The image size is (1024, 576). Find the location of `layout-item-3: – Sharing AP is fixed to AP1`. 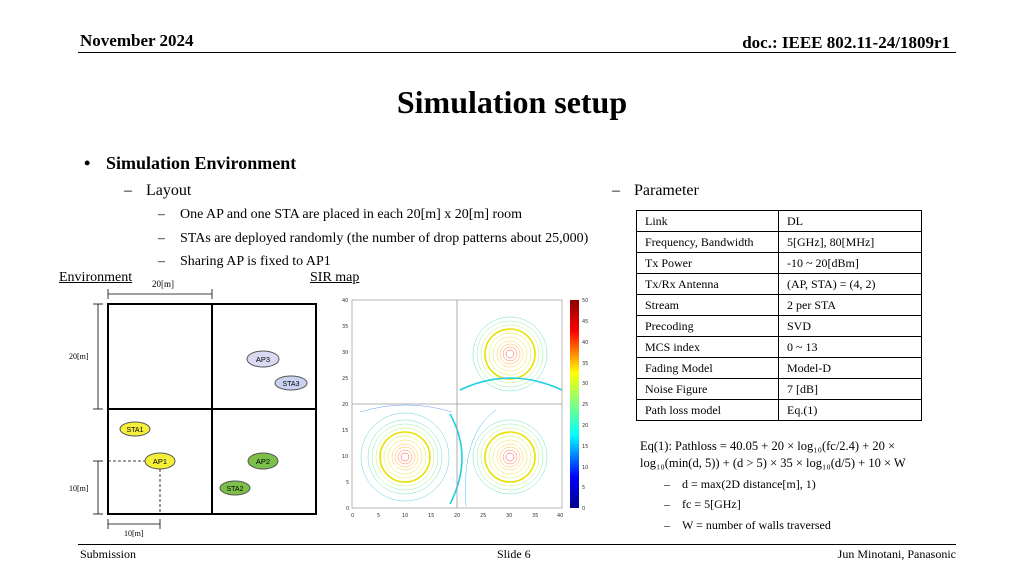

layout-item-3: – Sharing AP is fixed to AP1 is located at coordinates (244, 261).